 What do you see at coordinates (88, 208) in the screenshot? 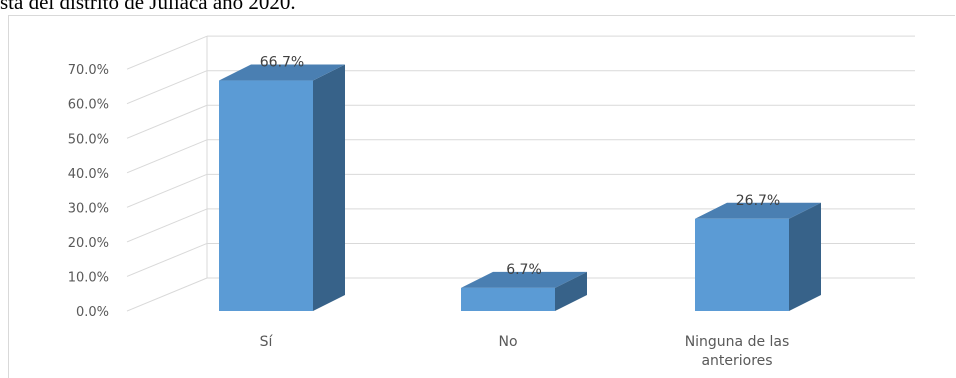
I see `y-tick-label: 30.0%` at bounding box center [88, 208].